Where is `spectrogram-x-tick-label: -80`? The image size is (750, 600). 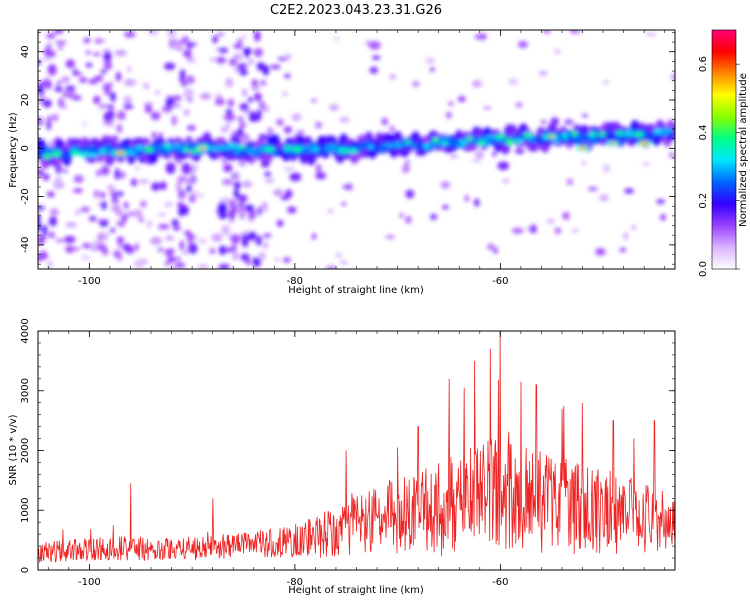 spectrogram-x-tick-label: -80 is located at coordinates (295, 281).